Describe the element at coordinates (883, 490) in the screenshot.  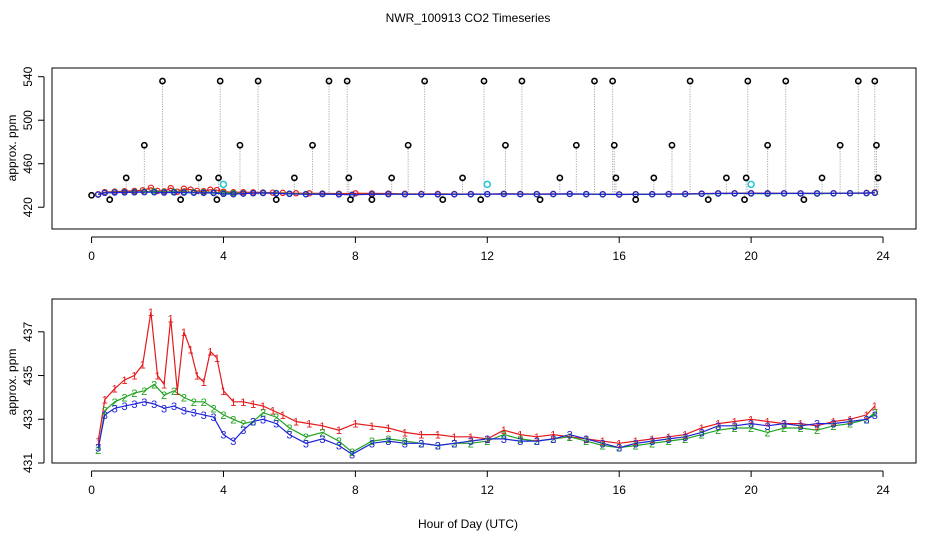
I see `bottom-x-tick-label: 24` at that location.